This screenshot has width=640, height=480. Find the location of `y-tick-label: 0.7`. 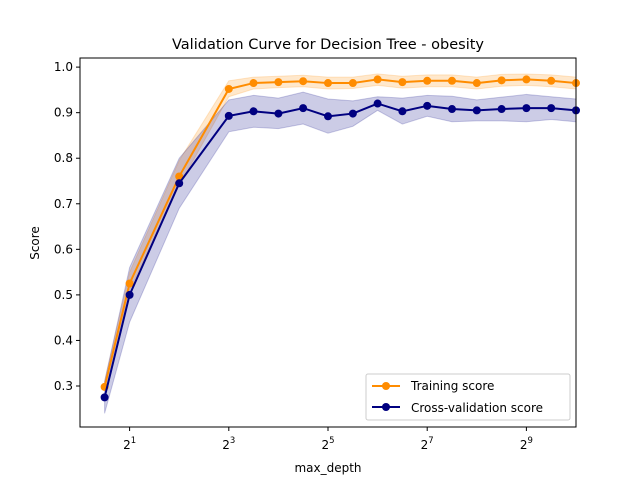

y-tick-label: 0.7 is located at coordinates (63, 204).